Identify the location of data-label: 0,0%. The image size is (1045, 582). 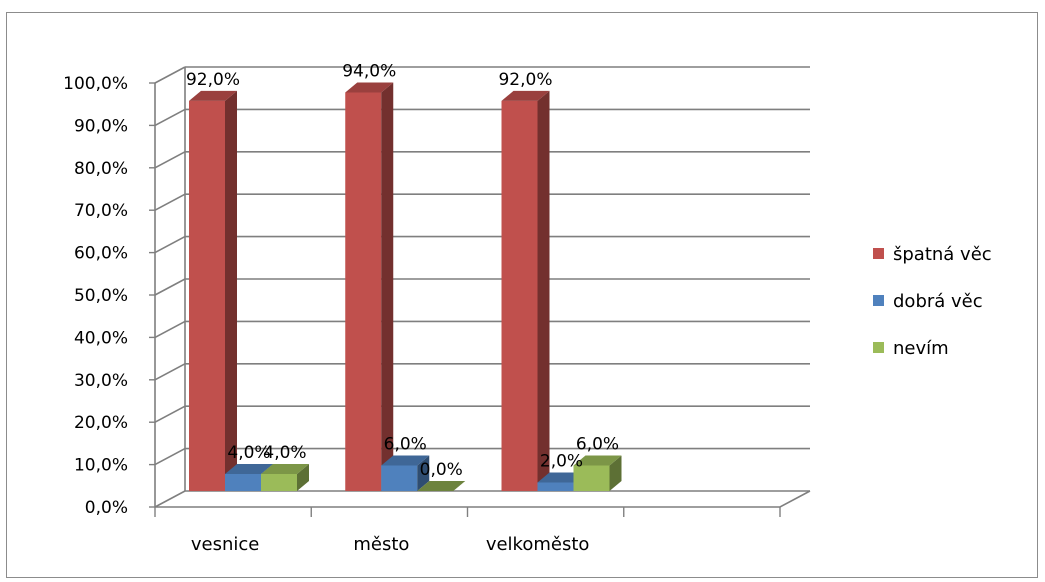
(441, 470).